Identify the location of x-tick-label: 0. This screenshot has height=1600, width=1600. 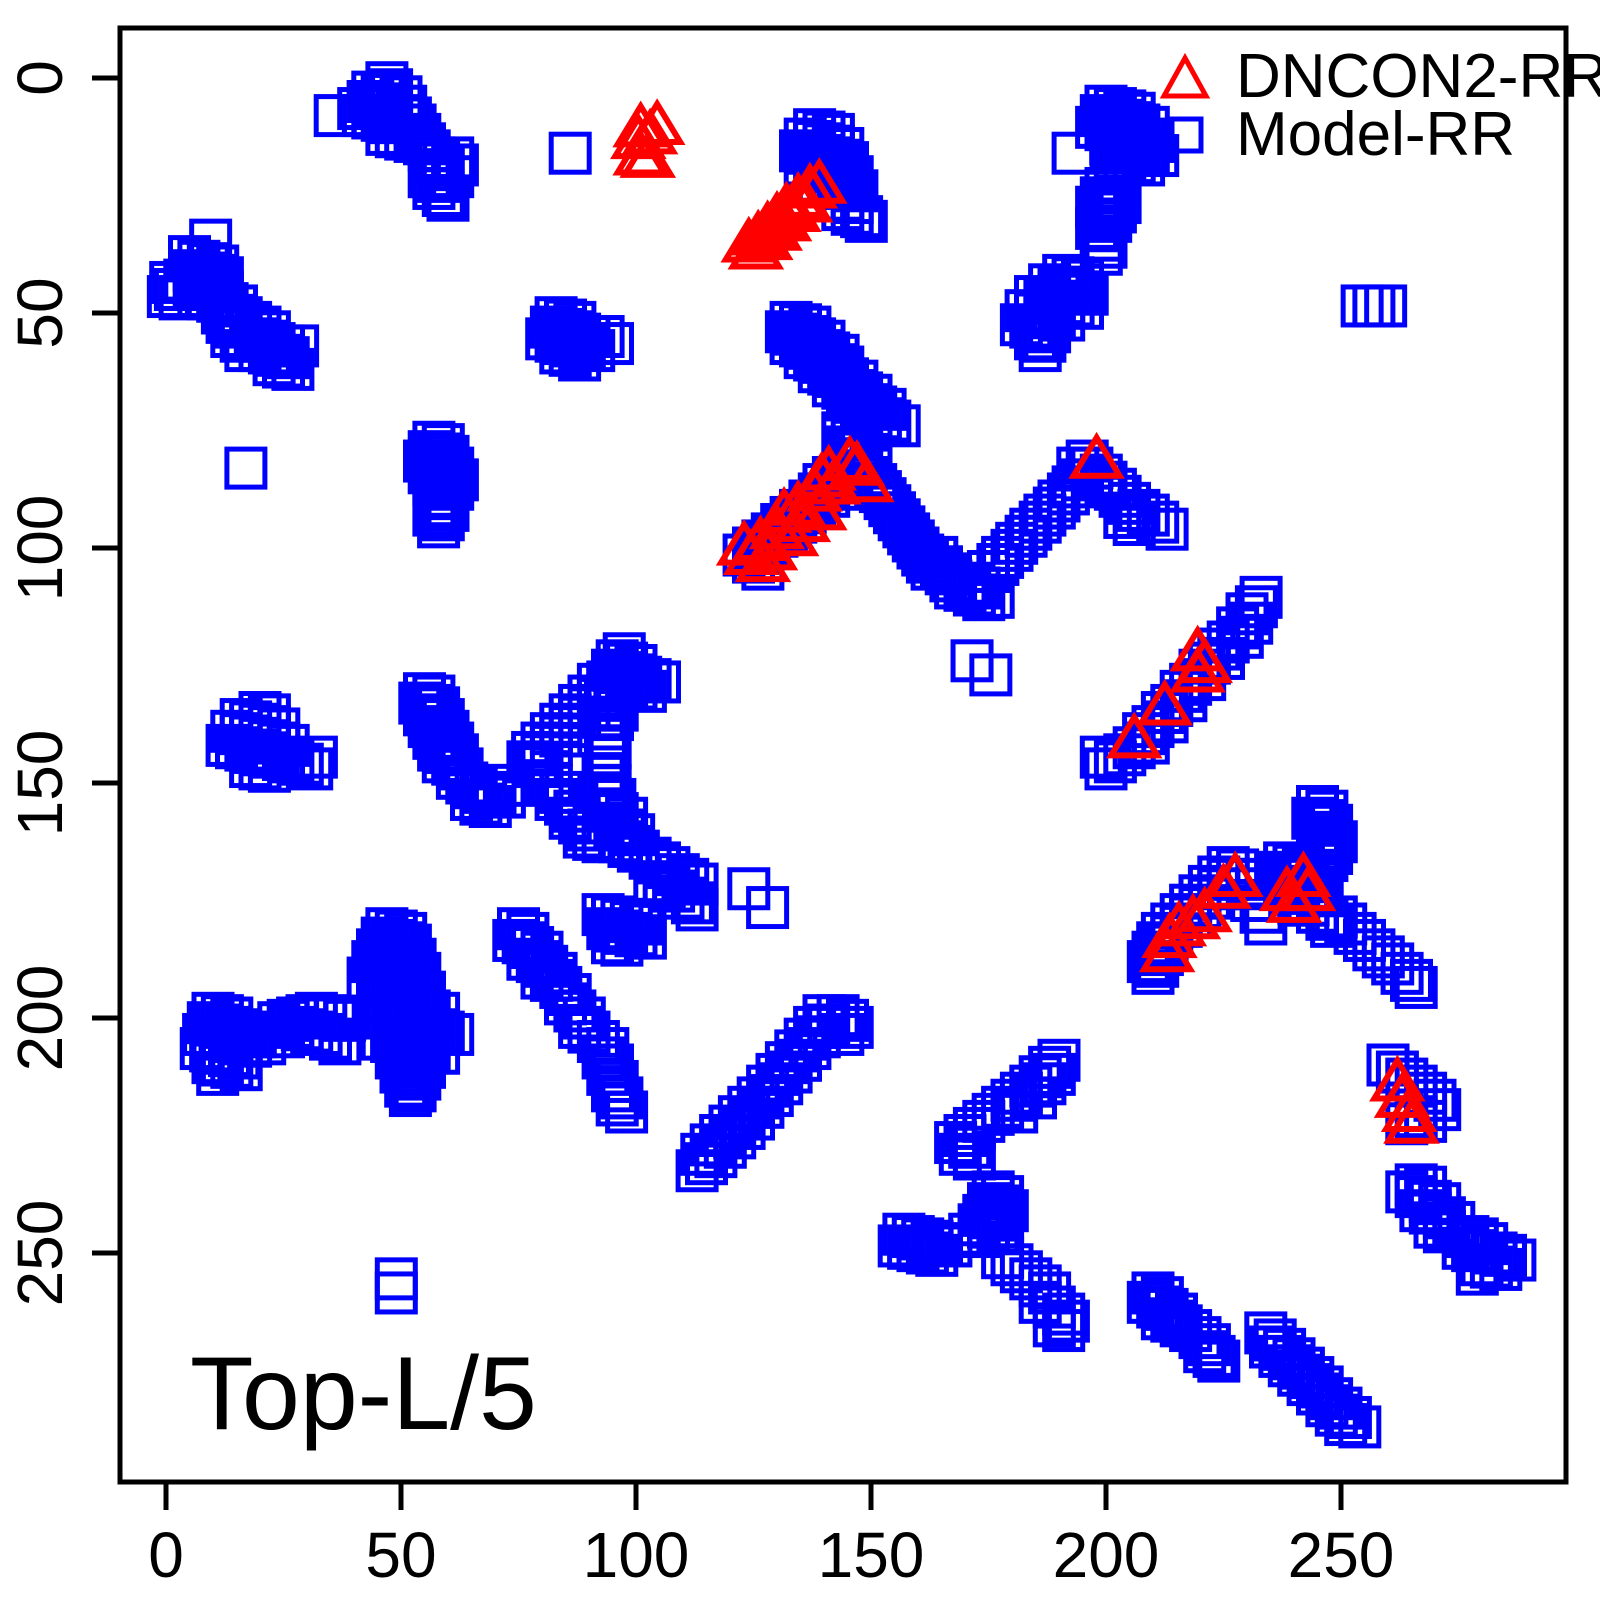
(166, 1555).